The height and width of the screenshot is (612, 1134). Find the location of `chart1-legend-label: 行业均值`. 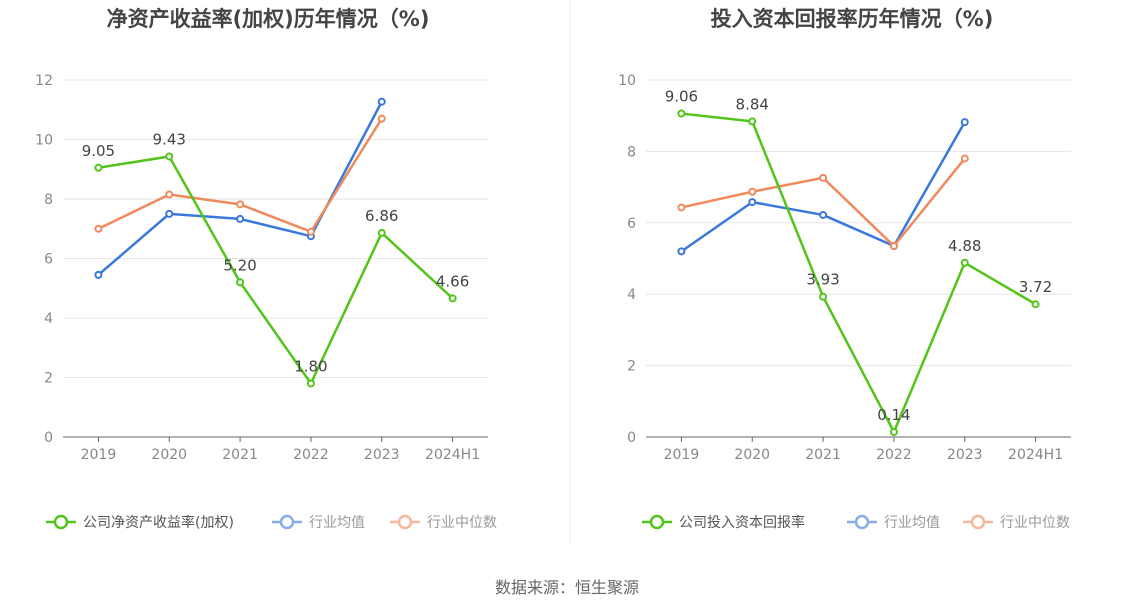

chart1-legend-label: 行业均值 is located at coordinates (912, 523).